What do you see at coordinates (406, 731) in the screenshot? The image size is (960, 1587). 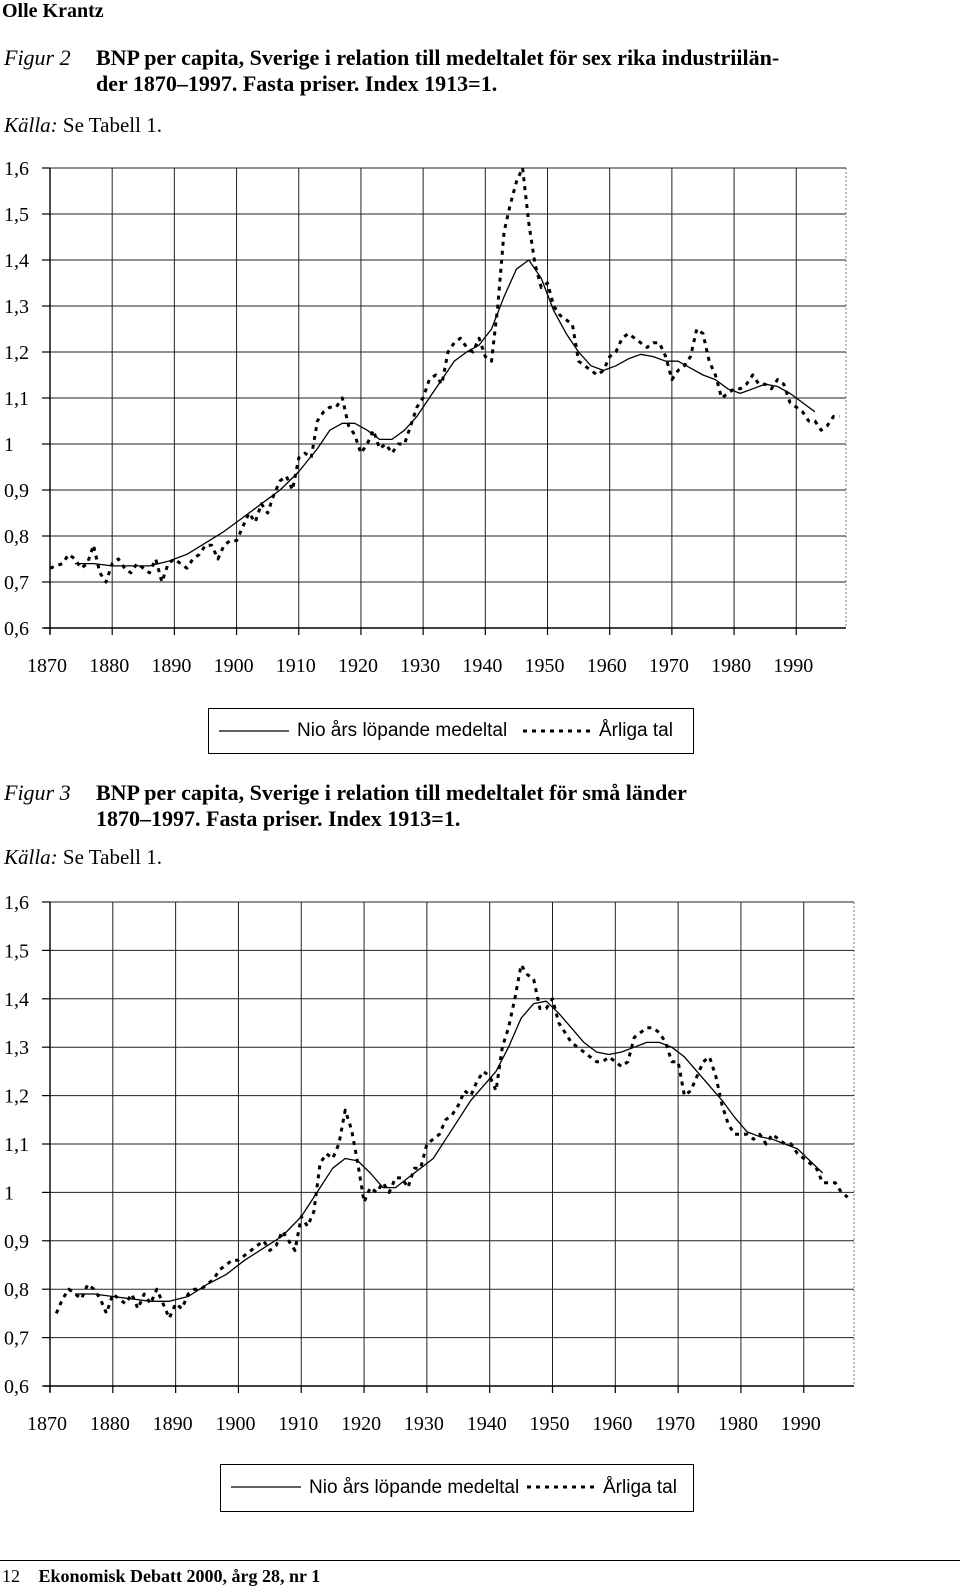 I see `figure-2-legend-swatches` at bounding box center [406, 731].